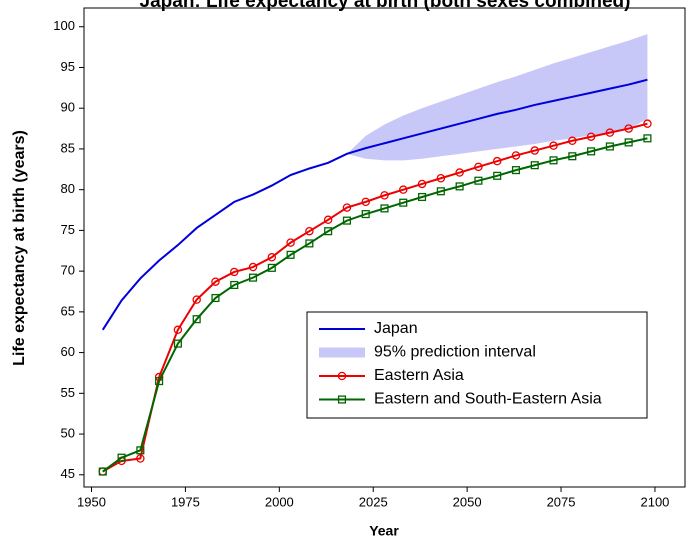 The image size is (696, 539). I want to click on x-tick-label: 1975, so click(185, 501).